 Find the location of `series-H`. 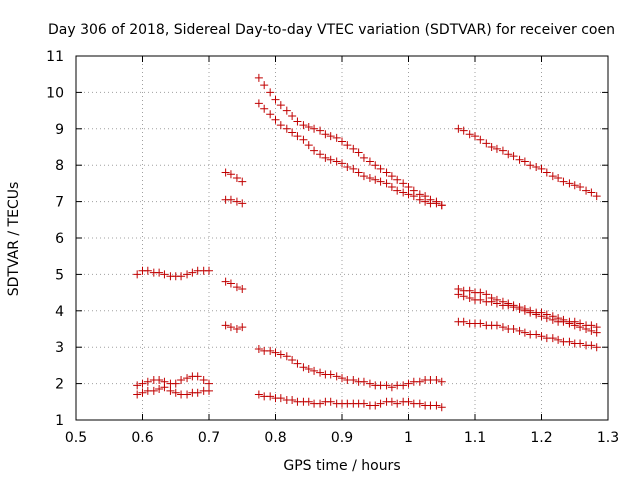

series-H is located at coordinates (350, 141).